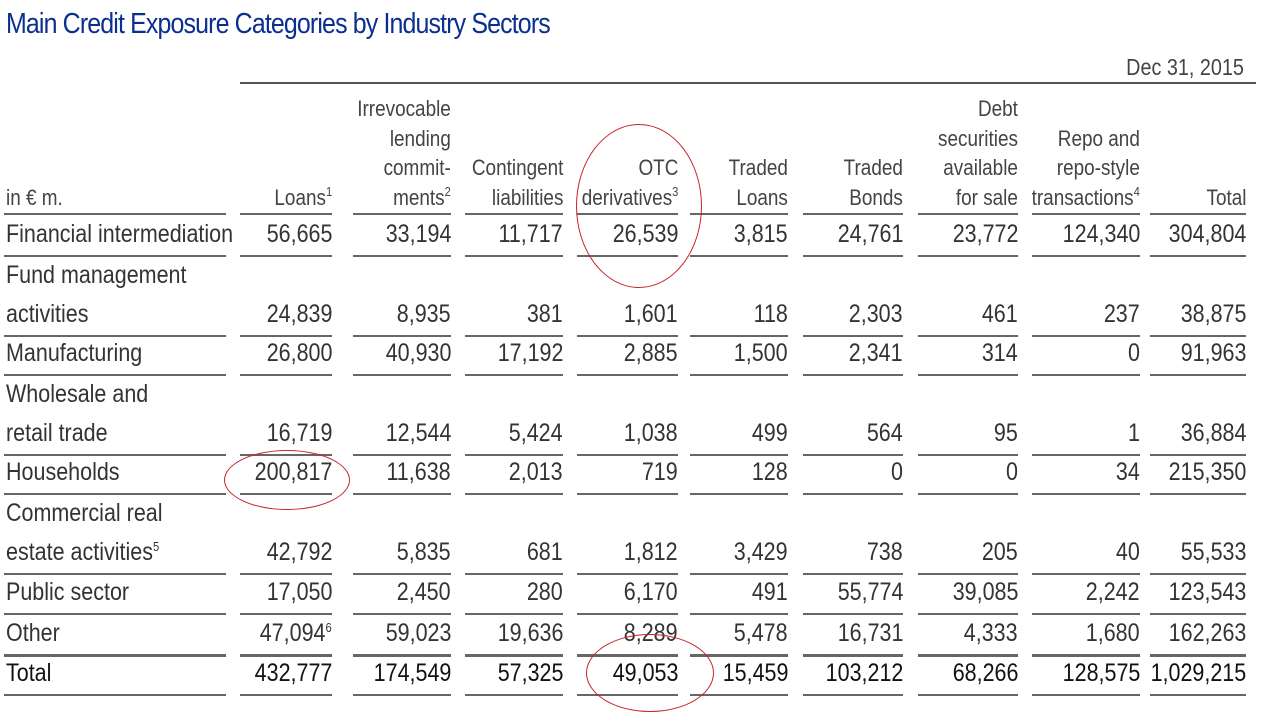  I want to click on column-header: Traded Bonds, so click(873, 182).